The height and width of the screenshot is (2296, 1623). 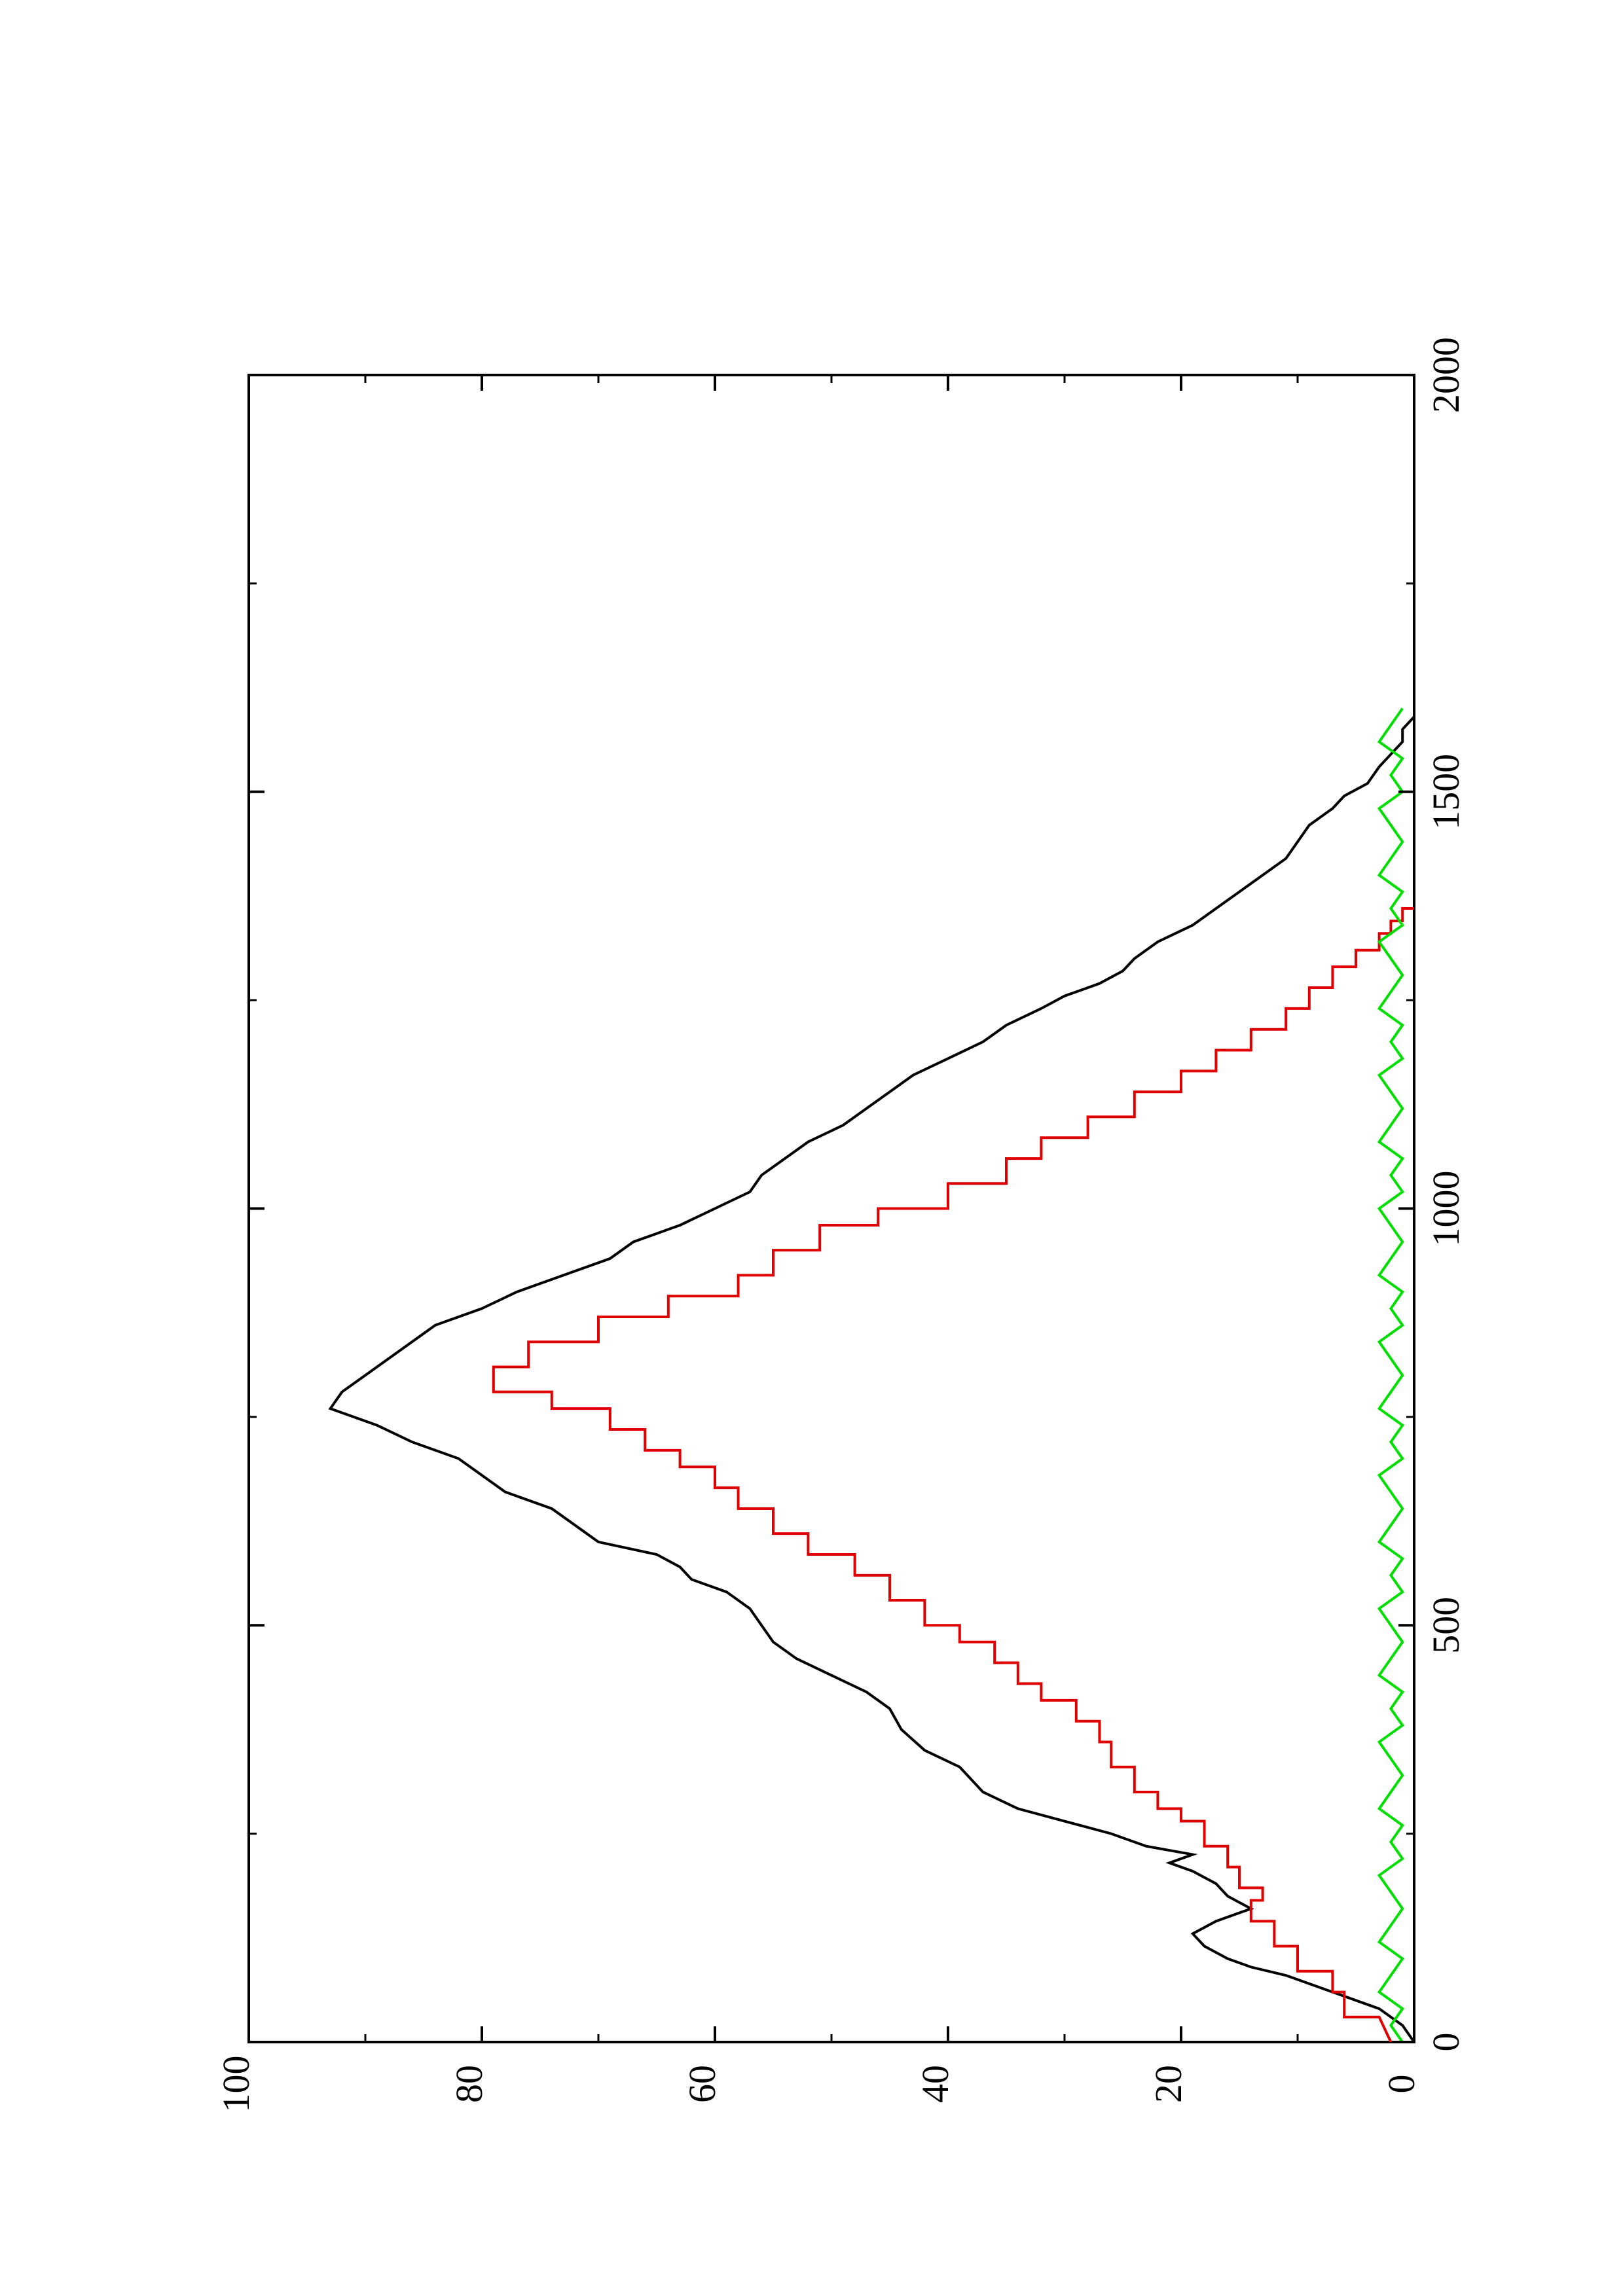 What do you see at coordinates (1446, 1625) in the screenshot?
I see `x-tick-label-1: 500` at bounding box center [1446, 1625].